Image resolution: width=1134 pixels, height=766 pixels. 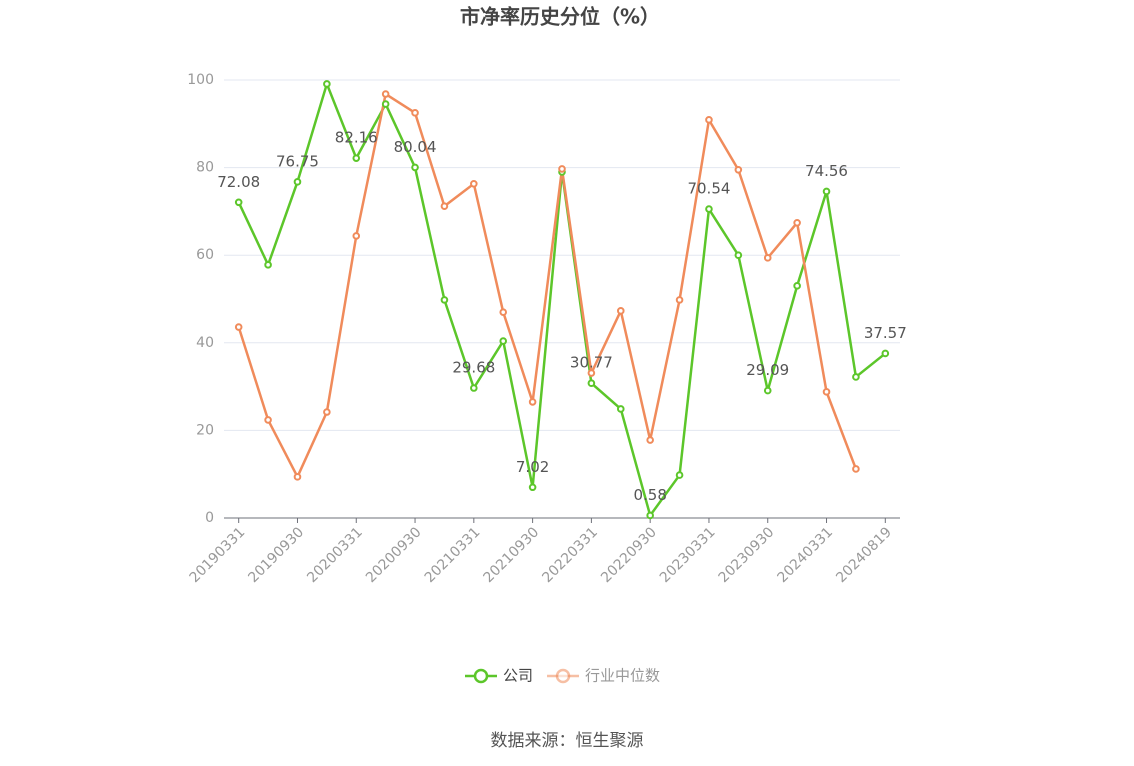 What do you see at coordinates (473, 368) in the screenshot?
I see `data-label: 29.68` at bounding box center [473, 368].